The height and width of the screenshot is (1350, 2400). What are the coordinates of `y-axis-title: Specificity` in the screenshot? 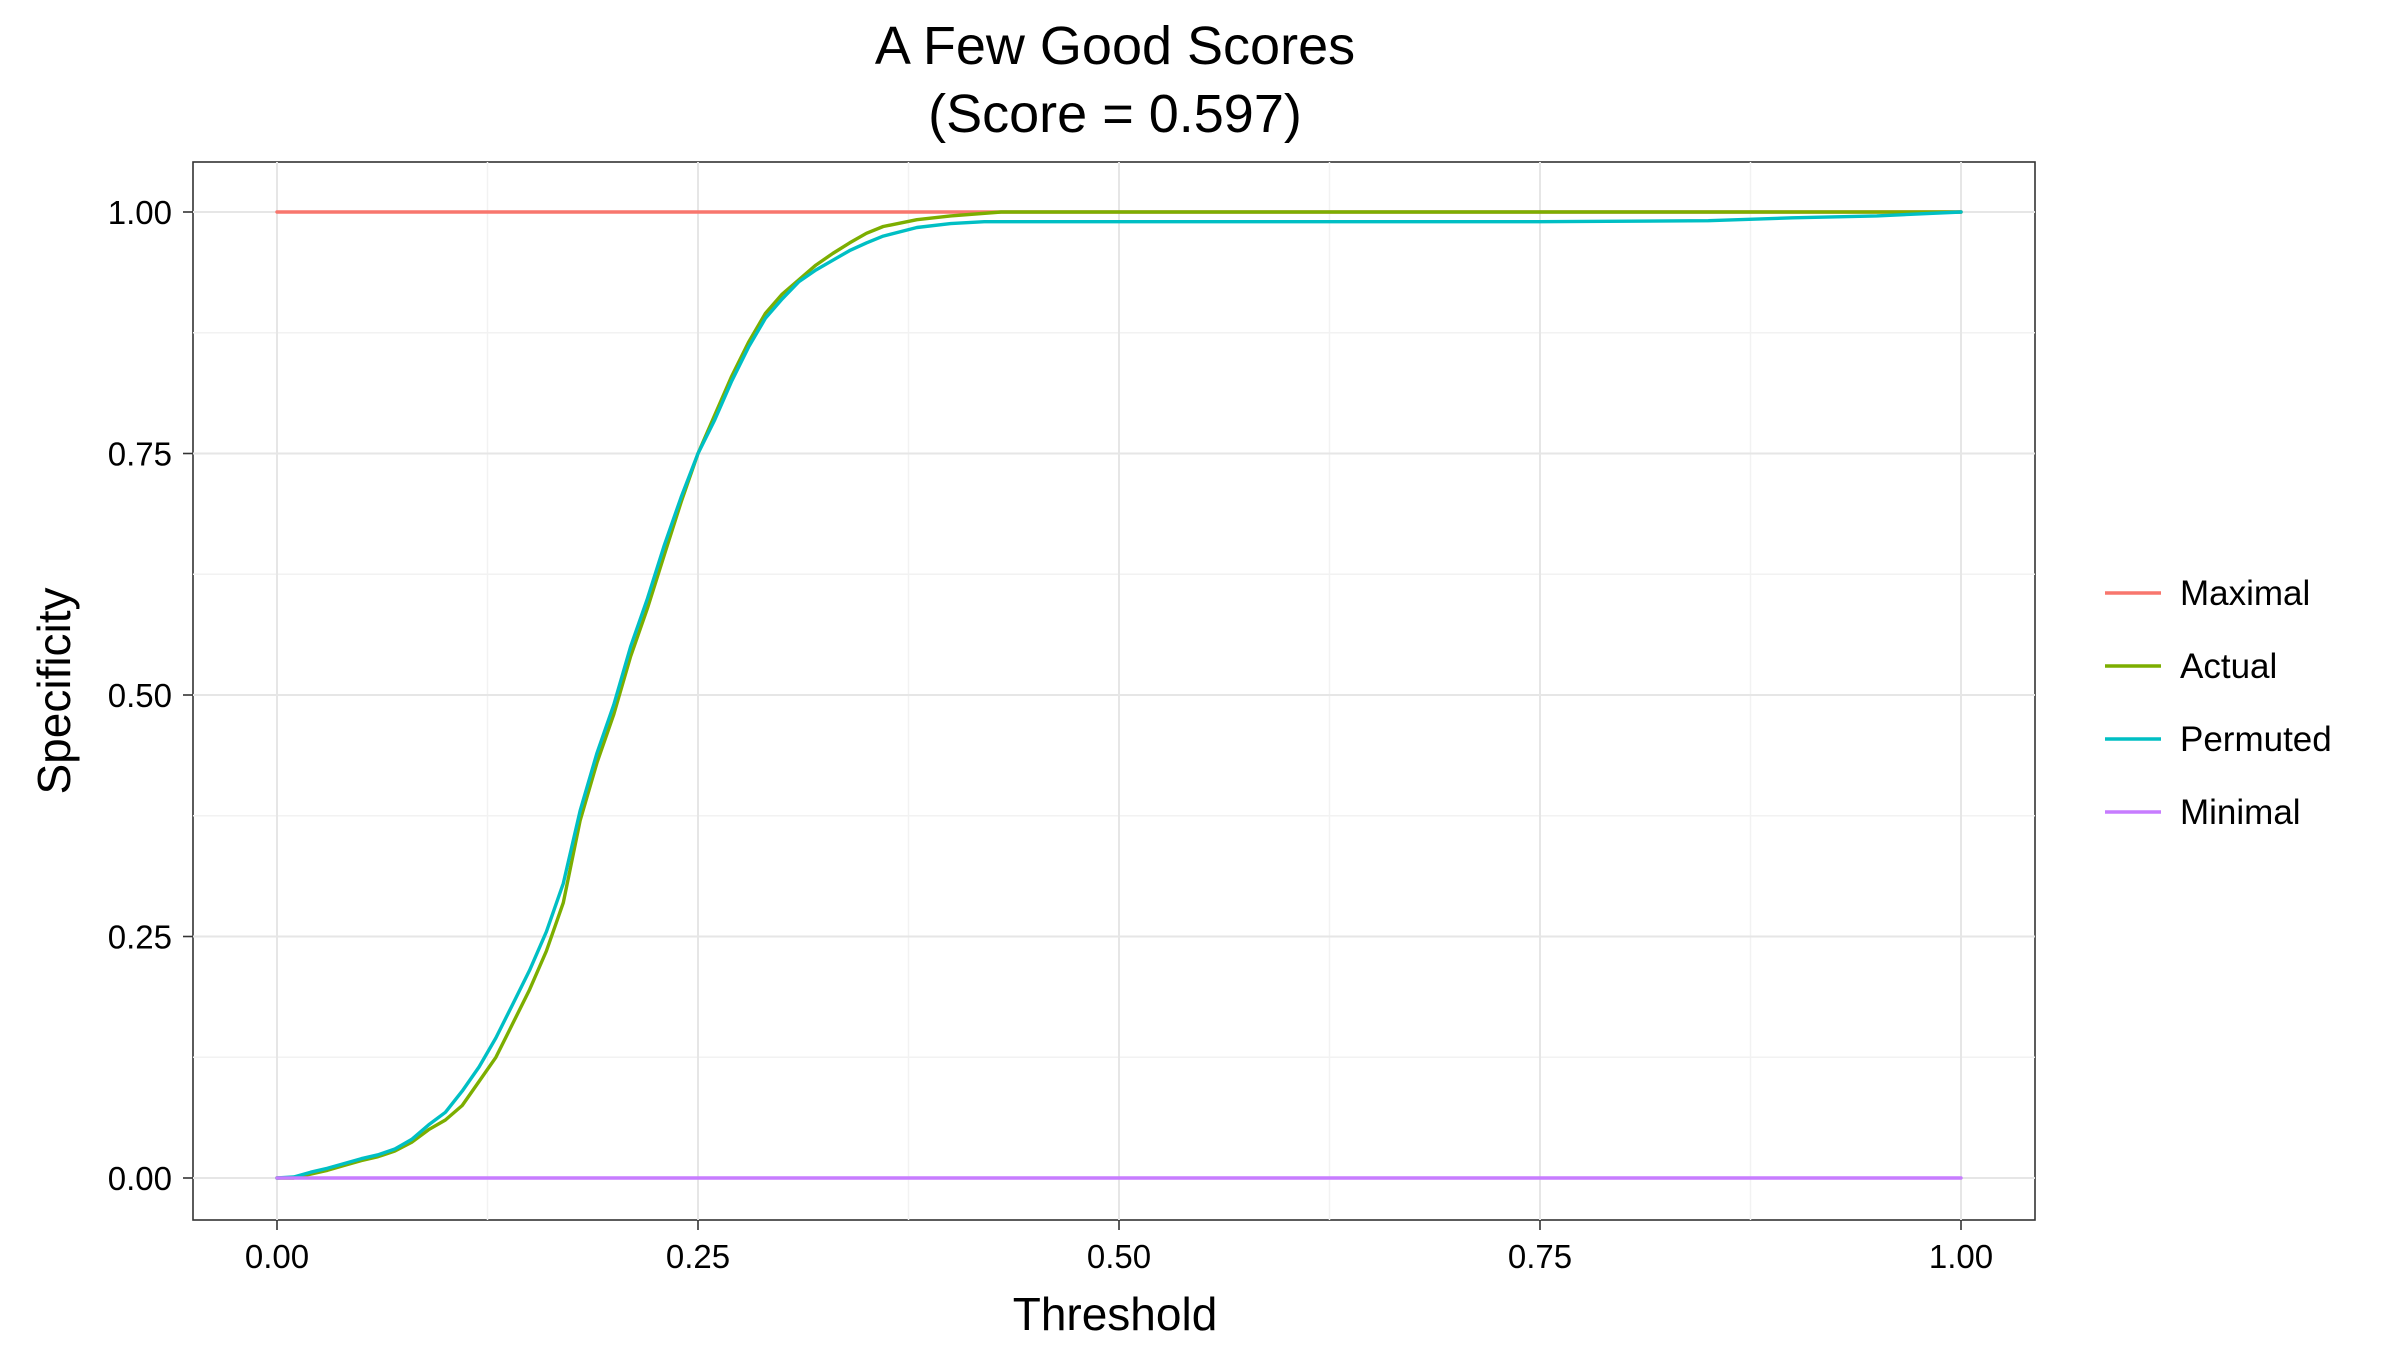 It's located at (54, 690).